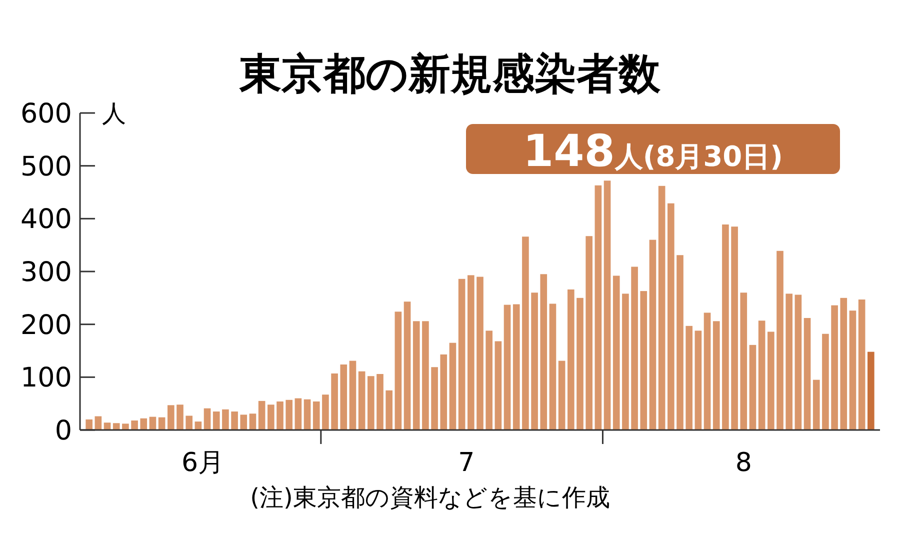 This screenshot has height=559, width=900. Describe the element at coordinates (46, 378) in the screenshot. I see `y-tick-label: 100` at that location.